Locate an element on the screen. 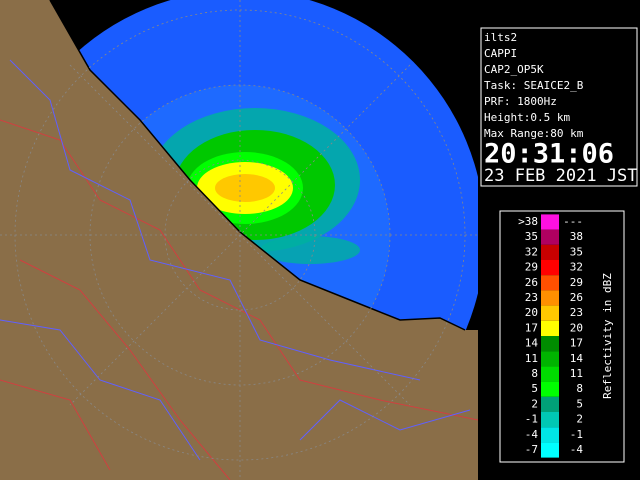  legend-low: 17 is located at coordinates (531, 327).